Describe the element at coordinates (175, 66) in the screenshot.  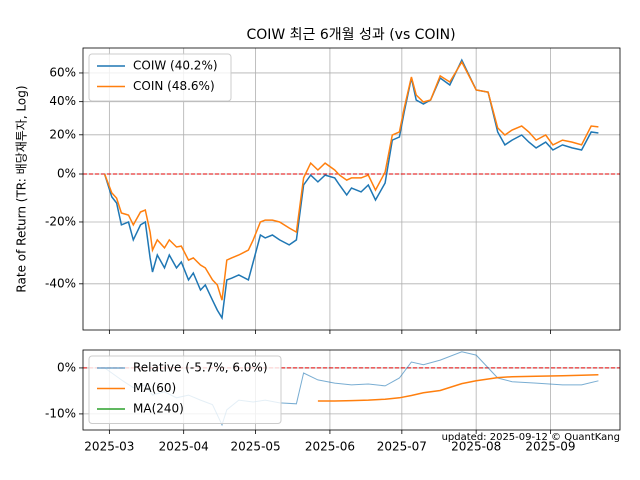
I see `legend-label: COIW (40.2%)` at that location.